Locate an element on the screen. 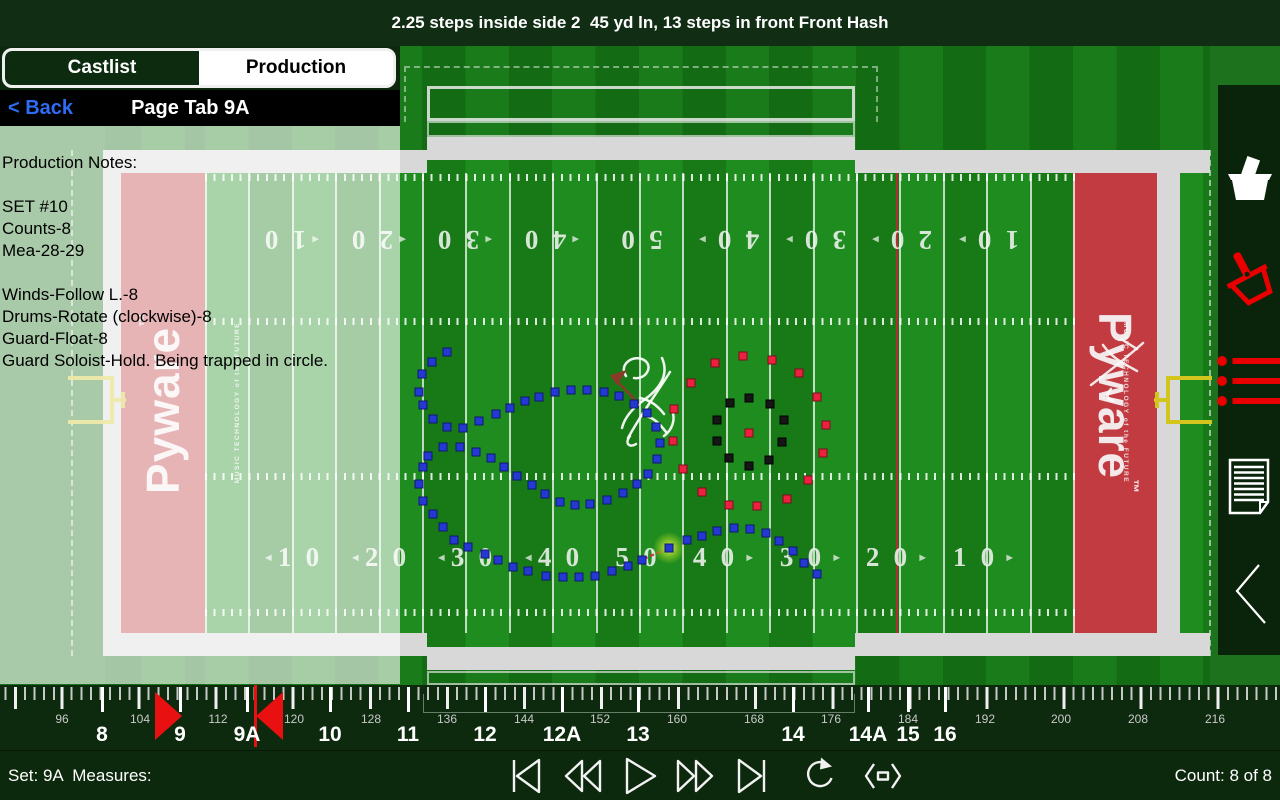 This screenshot has height=800, width=1280. production-basket-icon is located at coordinates (1249, 280).